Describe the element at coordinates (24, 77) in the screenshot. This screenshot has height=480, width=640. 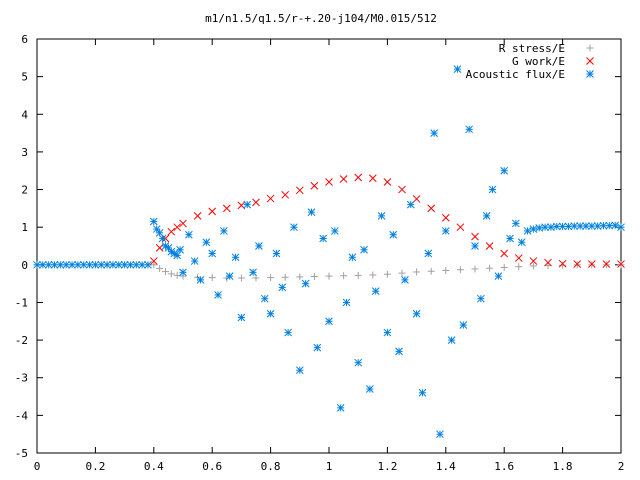
I see `y-tick-label: 5` at that location.